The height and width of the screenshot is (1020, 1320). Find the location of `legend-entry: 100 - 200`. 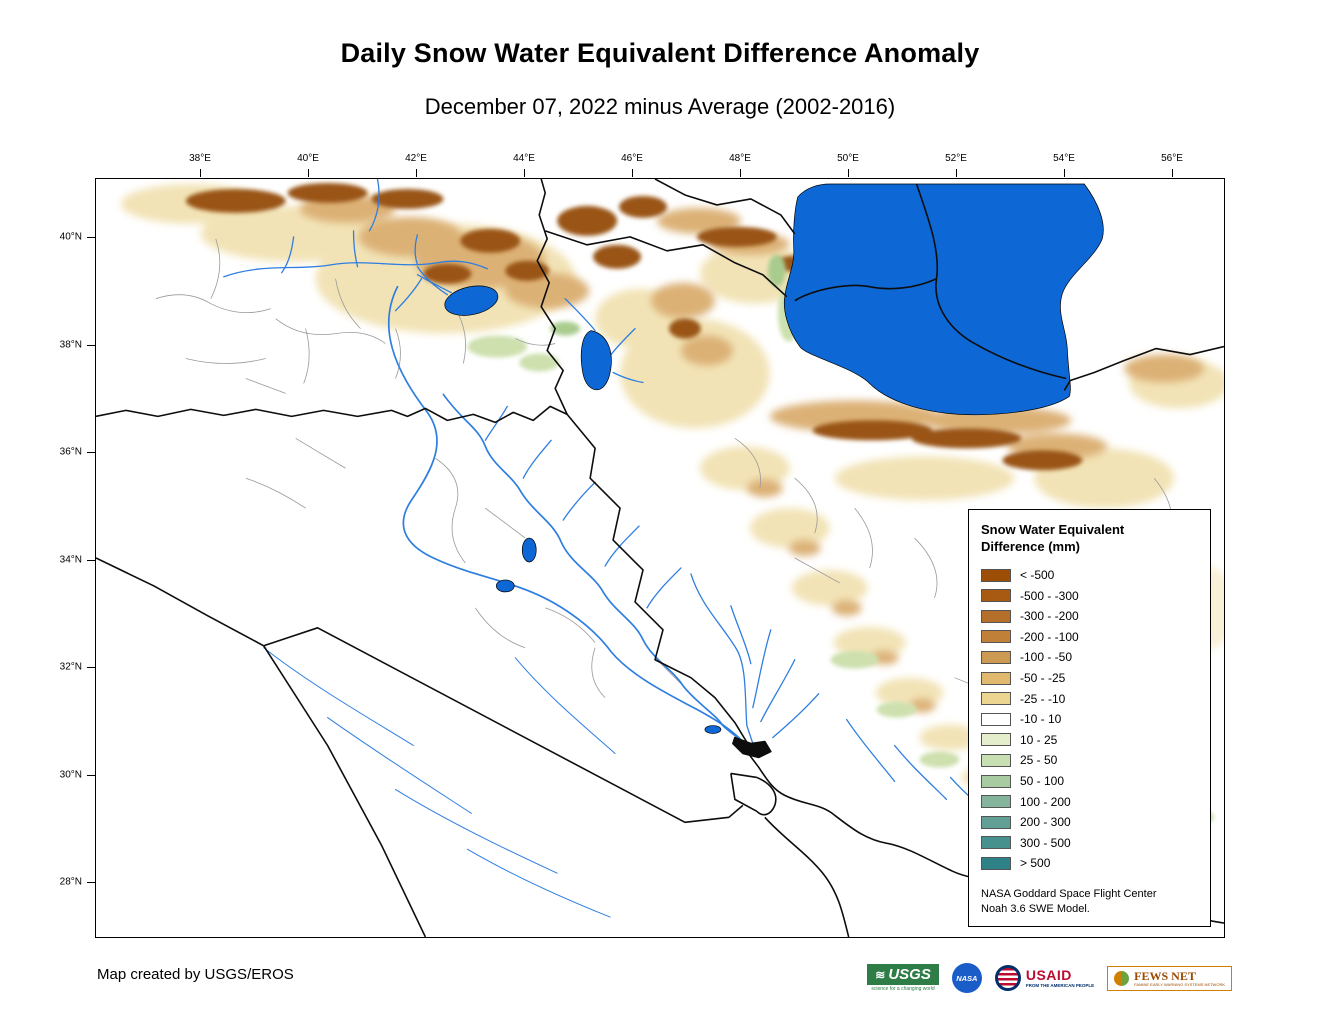

legend-entry: 100 - 200 is located at coordinates (1089, 801).